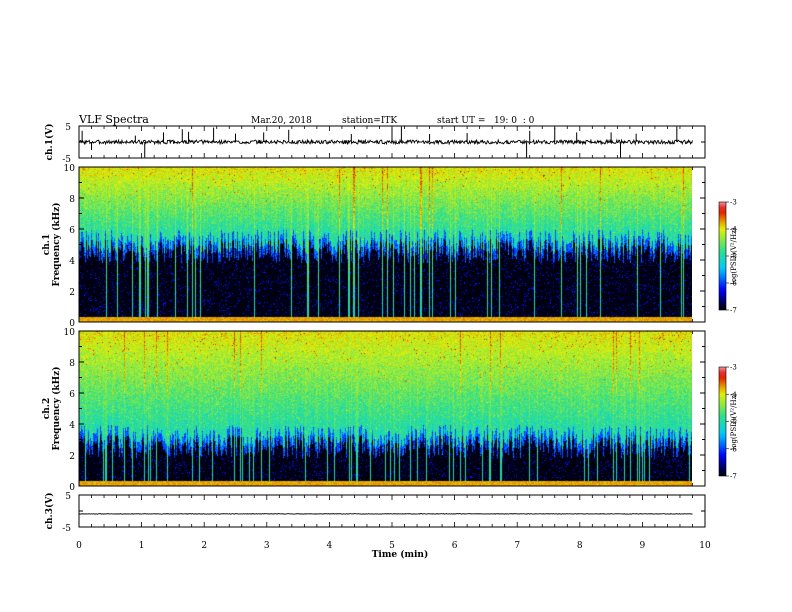 Image resolution: width=792 pixels, height=612 pixels. What do you see at coordinates (330, 546) in the screenshot?
I see `x-tick-label: 4` at bounding box center [330, 546].